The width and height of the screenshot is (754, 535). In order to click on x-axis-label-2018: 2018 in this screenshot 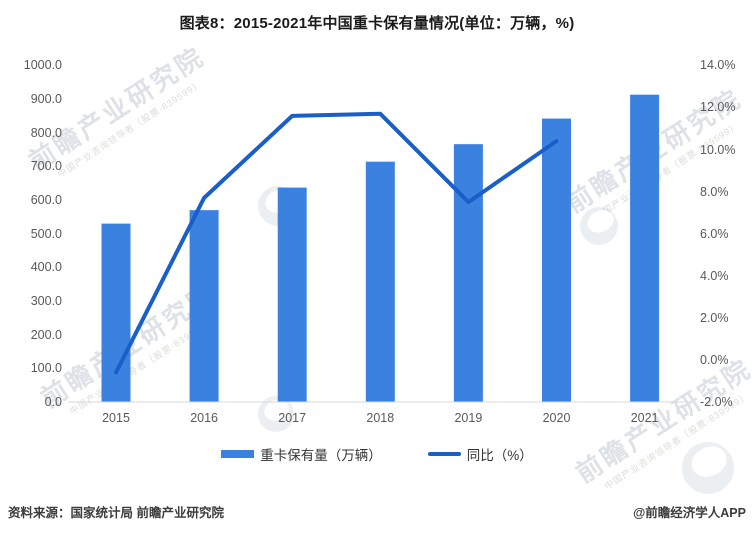, I will do `click(380, 418)`.